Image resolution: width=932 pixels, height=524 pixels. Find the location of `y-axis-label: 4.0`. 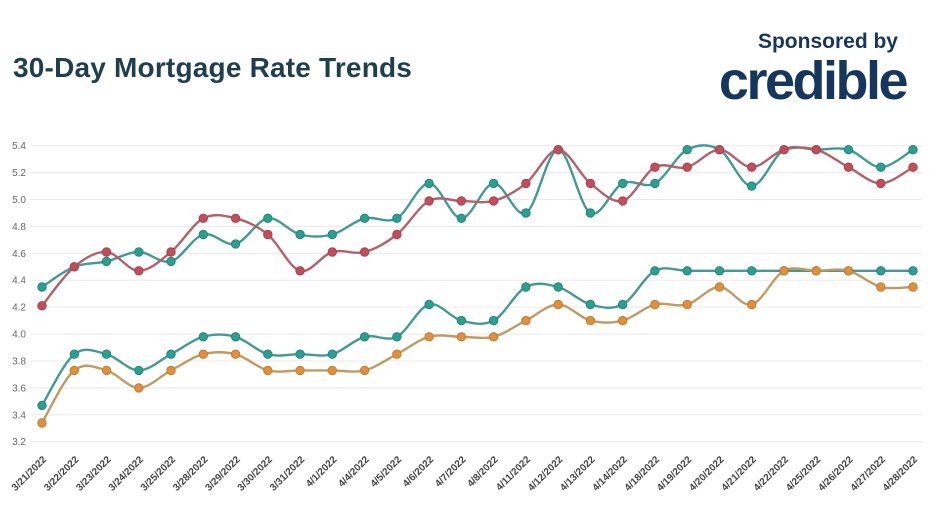

y-axis-label: 4.0 is located at coordinates (19, 335).